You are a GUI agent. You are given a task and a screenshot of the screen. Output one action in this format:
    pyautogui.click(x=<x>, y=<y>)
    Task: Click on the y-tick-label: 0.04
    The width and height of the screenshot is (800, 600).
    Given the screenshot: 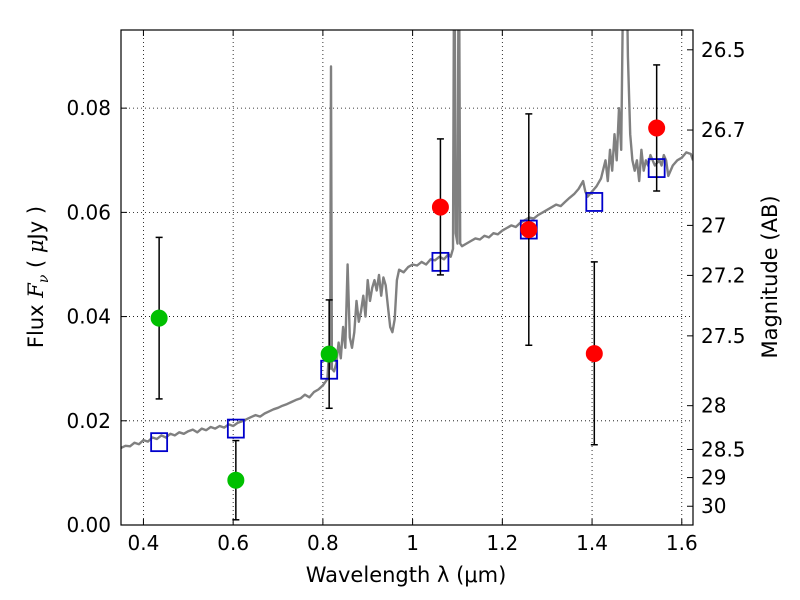 What is the action you would take?
    pyautogui.click(x=88, y=317)
    